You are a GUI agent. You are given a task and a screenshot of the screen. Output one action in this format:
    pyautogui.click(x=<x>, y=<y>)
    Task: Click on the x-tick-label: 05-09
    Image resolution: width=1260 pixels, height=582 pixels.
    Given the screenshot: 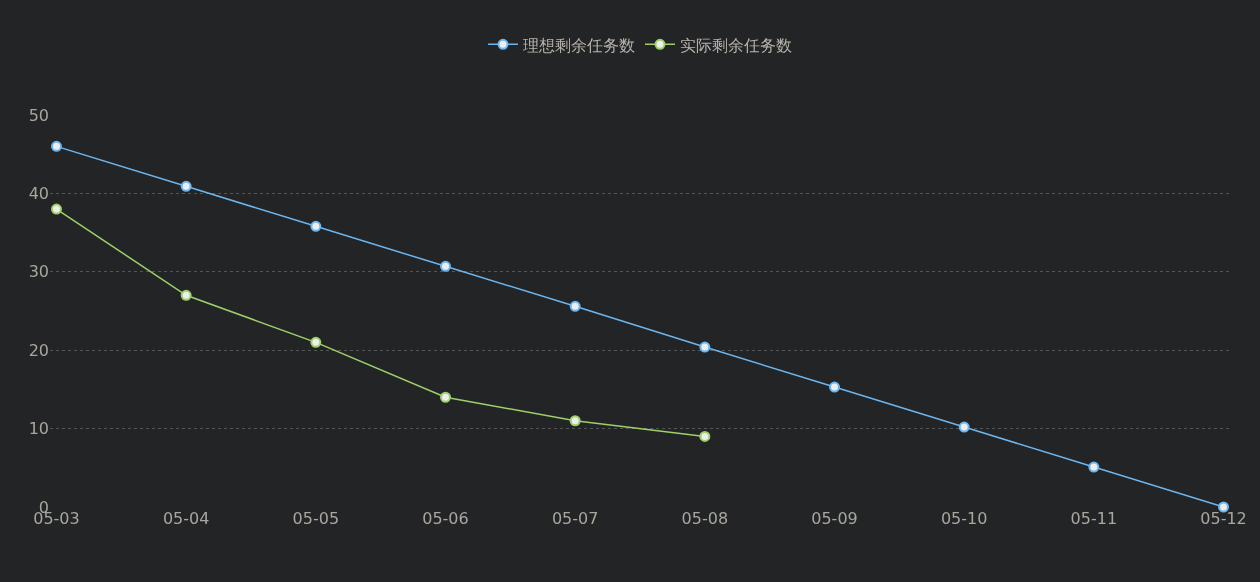 What is the action you would take?
    pyautogui.click(x=834, y=518)
    